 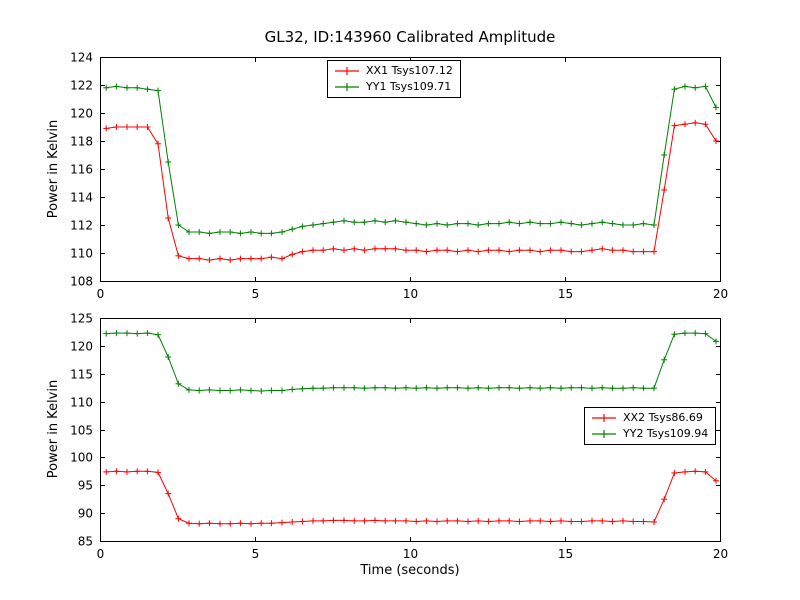 What do you see at coordinates (666, 433) in the screenshot?
I see `legend-label: YY2 Tsys109.94` at bounding box center [666, 433].